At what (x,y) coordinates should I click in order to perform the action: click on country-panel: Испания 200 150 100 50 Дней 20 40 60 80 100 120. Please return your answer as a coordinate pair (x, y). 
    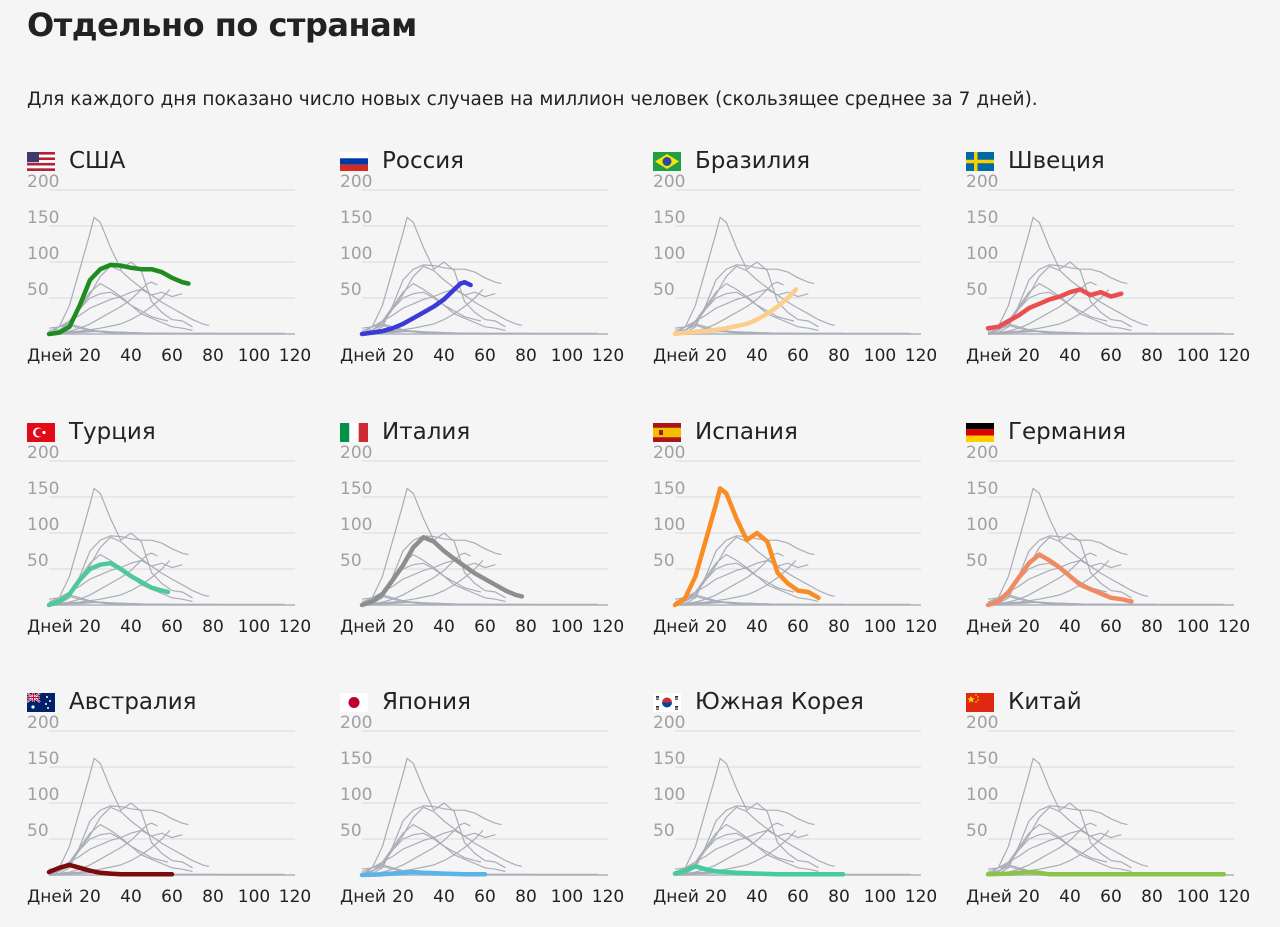
    Looking at the image, I should click on (803, 535).